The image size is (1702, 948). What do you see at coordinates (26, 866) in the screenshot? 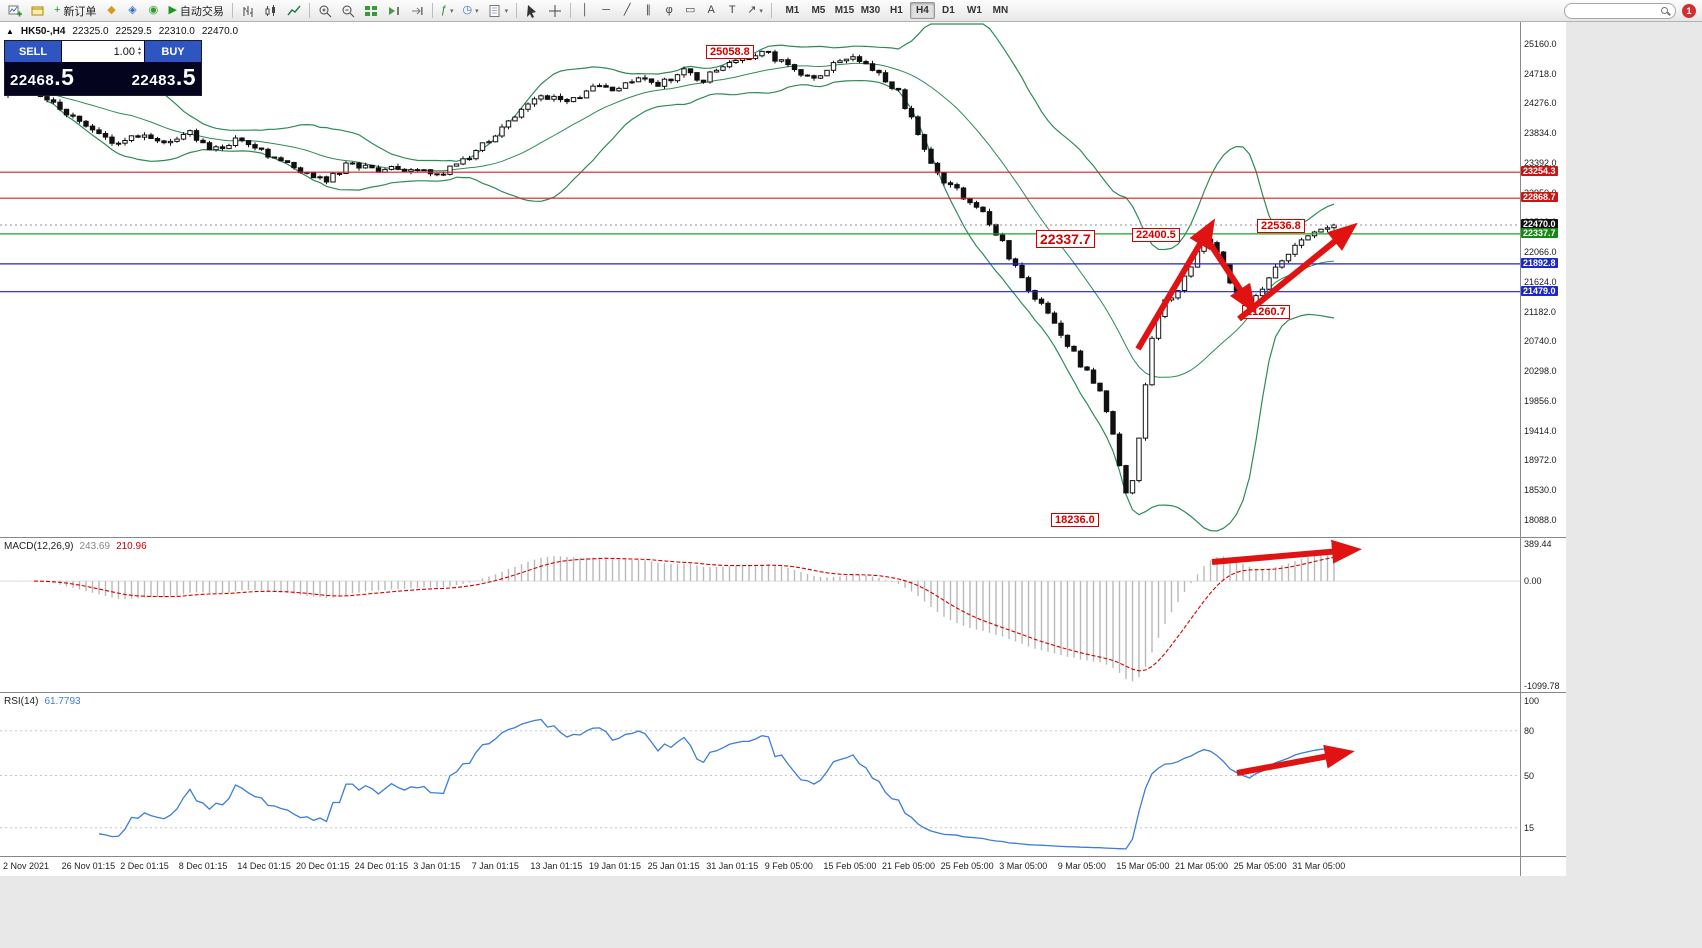
I see `time-axis-label: 2 Nov 2021` at bounding box center [26, 866].